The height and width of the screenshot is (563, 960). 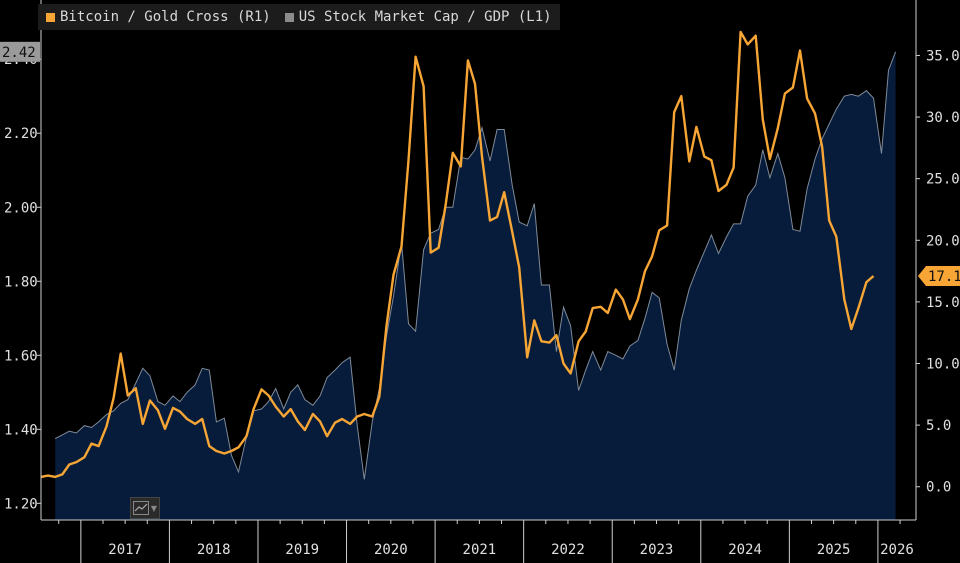 What do you see at coordinates (938, 426) in the screenshot?
I see `right-tick-label: 5.0` at bounding box center [938, 426].